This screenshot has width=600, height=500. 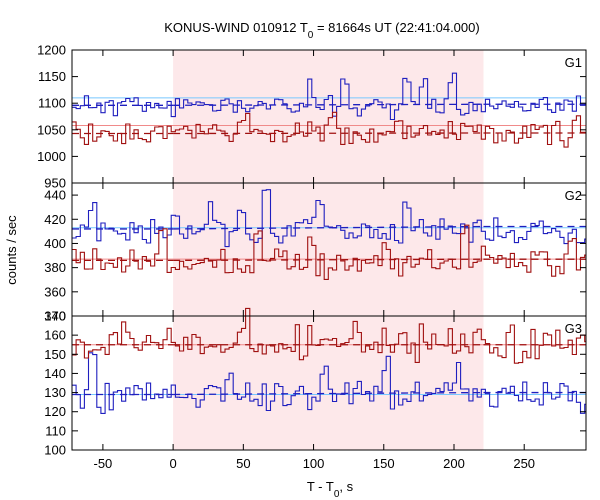 What do you see at coordinates (454, 463) in the screenshot?
I see `x-tick-label: 200` at bounding box center [454, 463].